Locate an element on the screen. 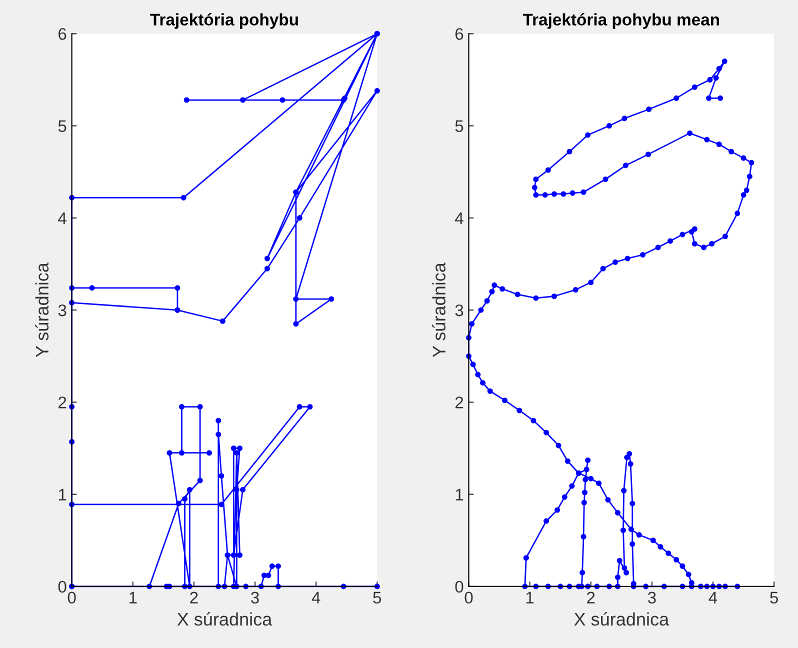 The width and height of the screenshot is (798, 648). chart-title: Trajektória pohybu is located at coordinates (224, 21).